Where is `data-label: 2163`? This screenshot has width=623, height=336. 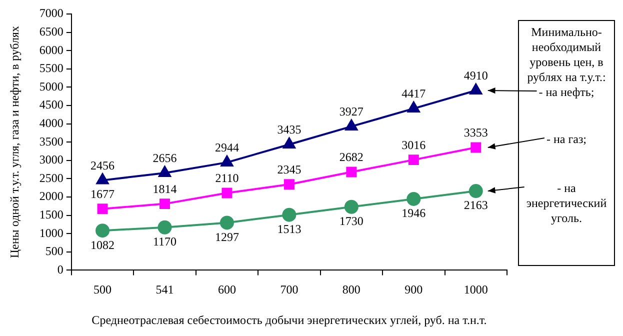 data-label: 2163 is located at coordinates (476, 205).